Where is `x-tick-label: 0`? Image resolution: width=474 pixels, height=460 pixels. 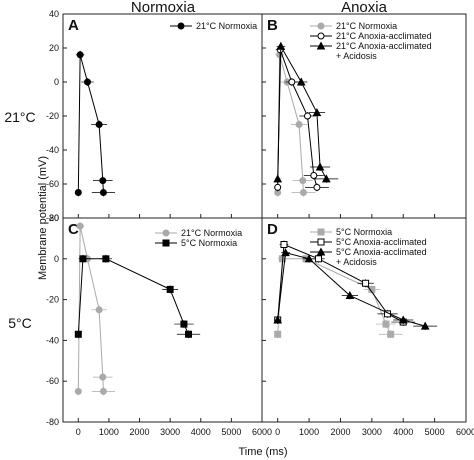 x-tick-label: 0 is located at coordinates (277, 432).